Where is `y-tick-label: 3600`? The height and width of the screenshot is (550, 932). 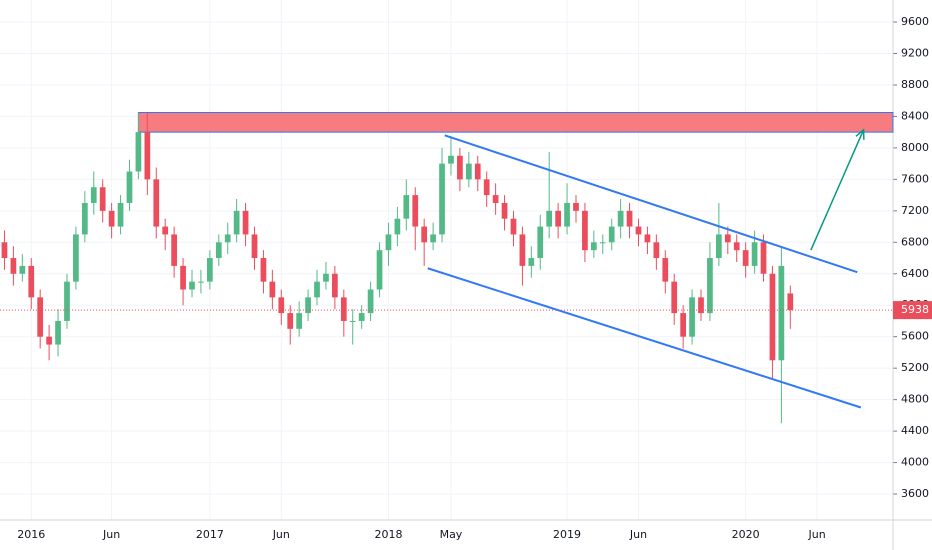 y-tick-label: 3600 is located at coordinates (915, 493).